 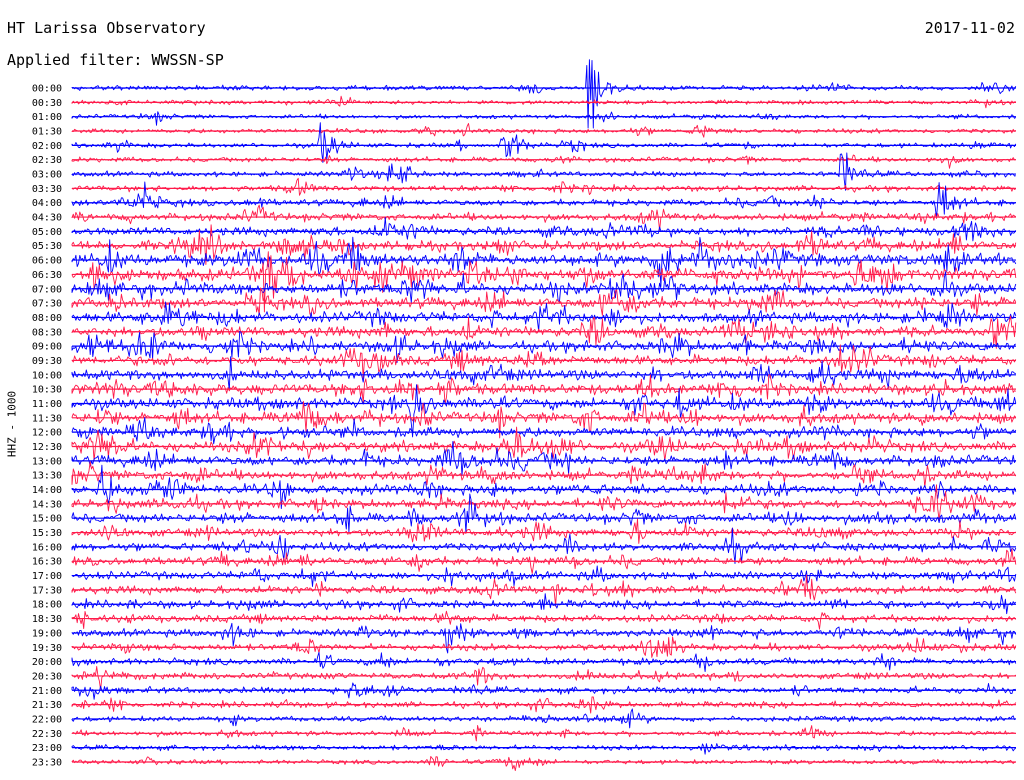 What do you see at coordinates (47, 404) in the screenshot?
I see `row-time-label: 11:00` at bounding box center [47, 404].